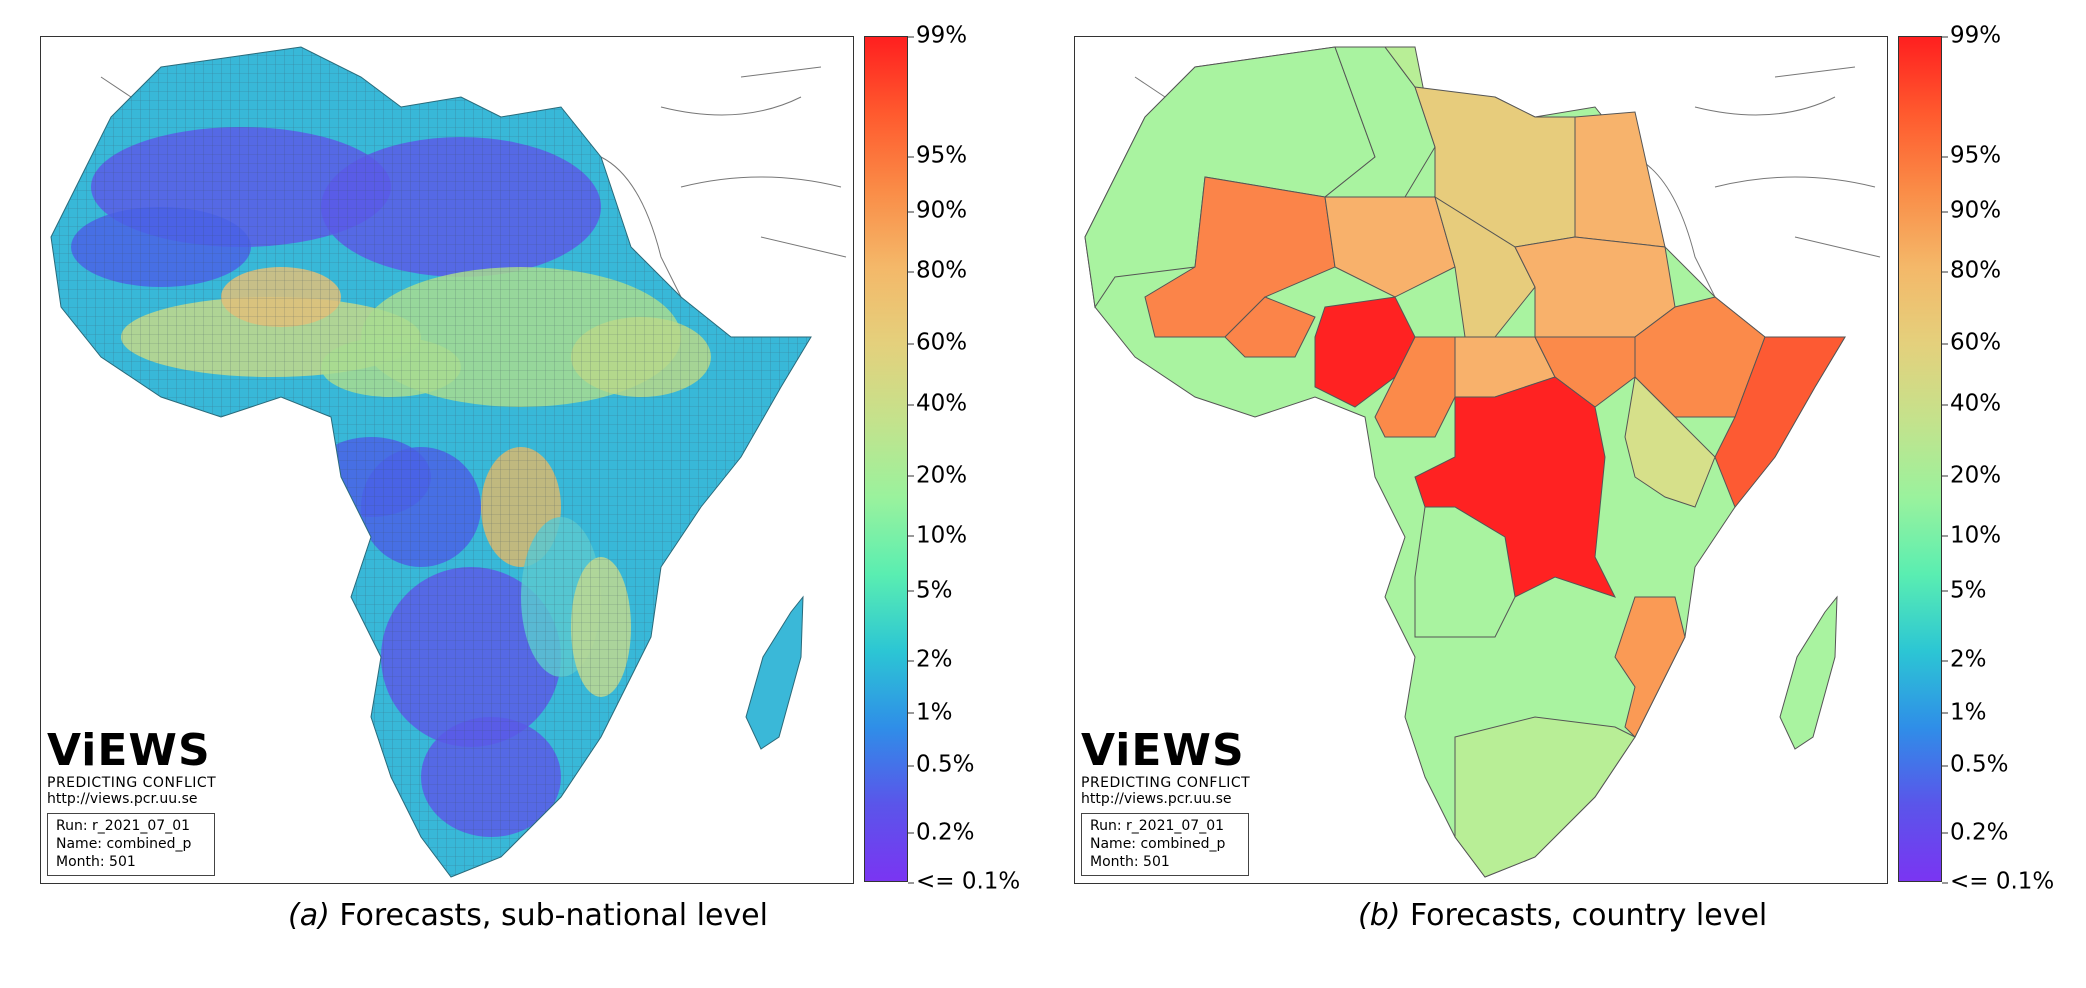 The width and height of the screenshot is (2086, 988). What do you see at coordinates (1595, 287) in the screenshot?
I see `country-sudan` at bounding box center [1595, 287].